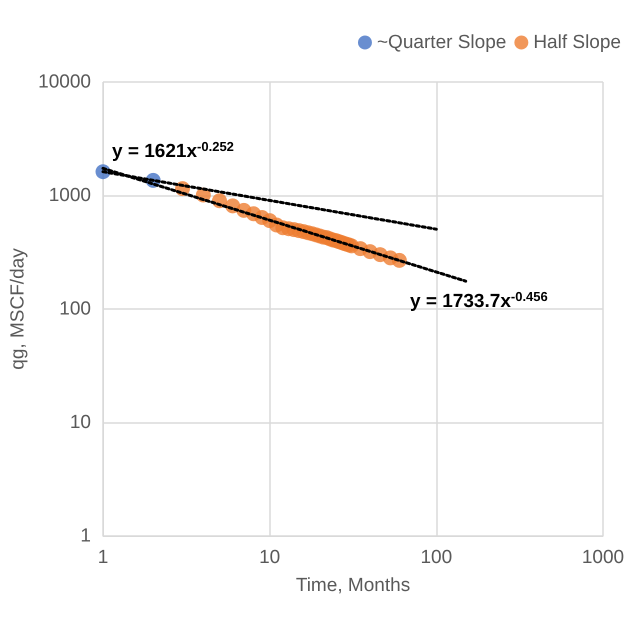  Describe the element at coordinates (85, 536) in the screenshot. I see `y-tick-label: 1` at that location.